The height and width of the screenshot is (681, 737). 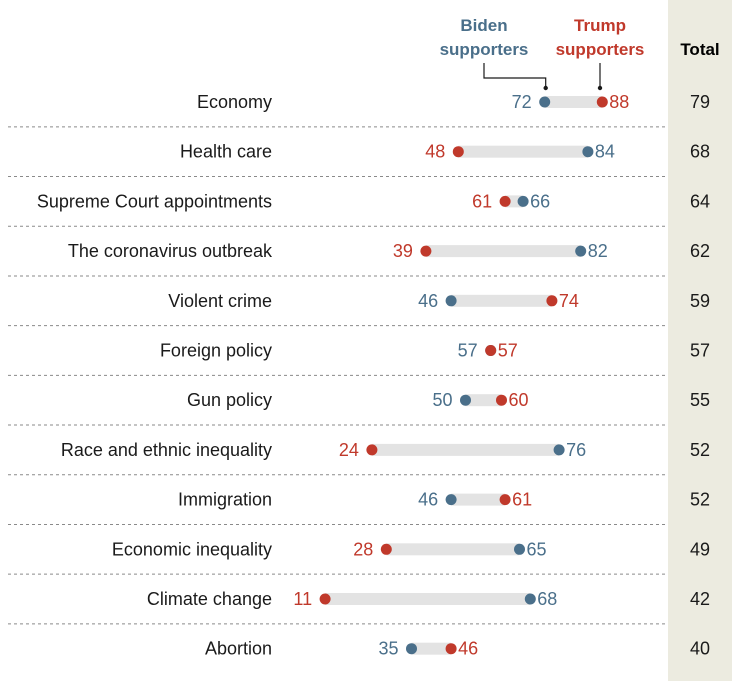 What do you see at coordinates (359, 259) in the screenshot?
I see `chart-row: The coronavirus outbreak 39 82 62` at bounding box center [359, 259].